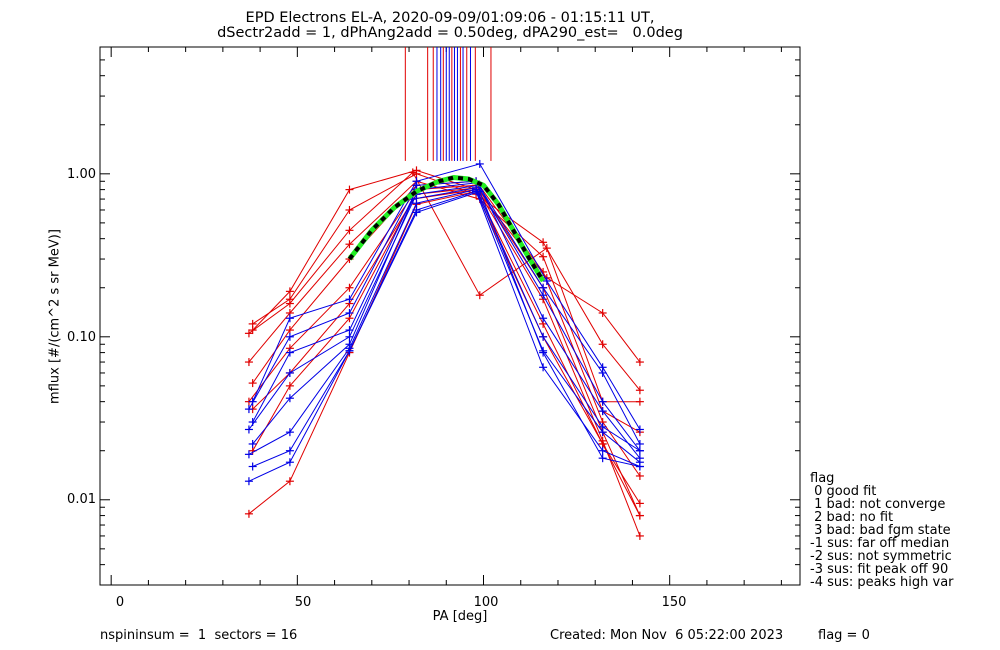 The width and height of the screenshot is (1000, 650). What do you see at coordinates (460, 616) in the screenshot?
I see `x-axis-label: PA [deg]` at bounding box center [460, 616].